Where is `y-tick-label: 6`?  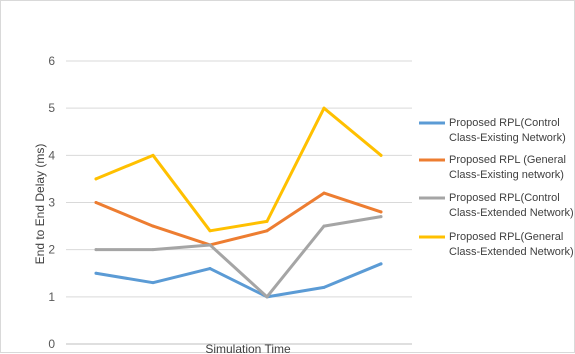
y-tick-label: 6 is located at coordinates (51, 61).